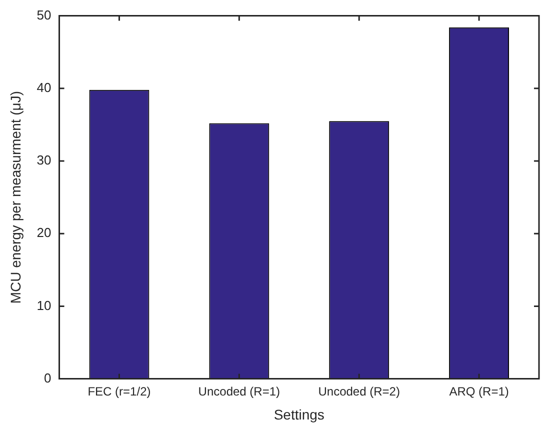  What do you see at coordinates (479, 391) in the screenshot?
I see `x-tick-label: ARQ (R=1)` at bounding box center [479, 391].